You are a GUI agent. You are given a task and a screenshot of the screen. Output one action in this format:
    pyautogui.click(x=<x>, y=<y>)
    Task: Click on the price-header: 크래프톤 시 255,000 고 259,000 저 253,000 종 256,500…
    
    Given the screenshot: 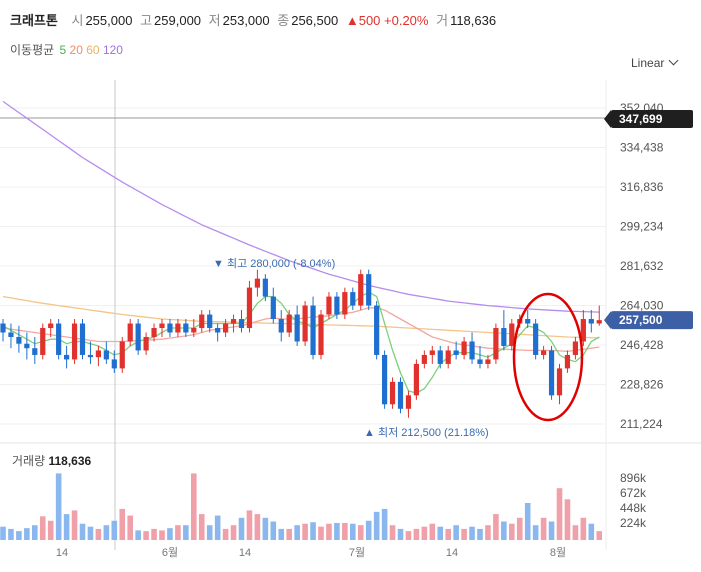 What is the action you would take?
    pyautogui.click(x=253, y=19)
    